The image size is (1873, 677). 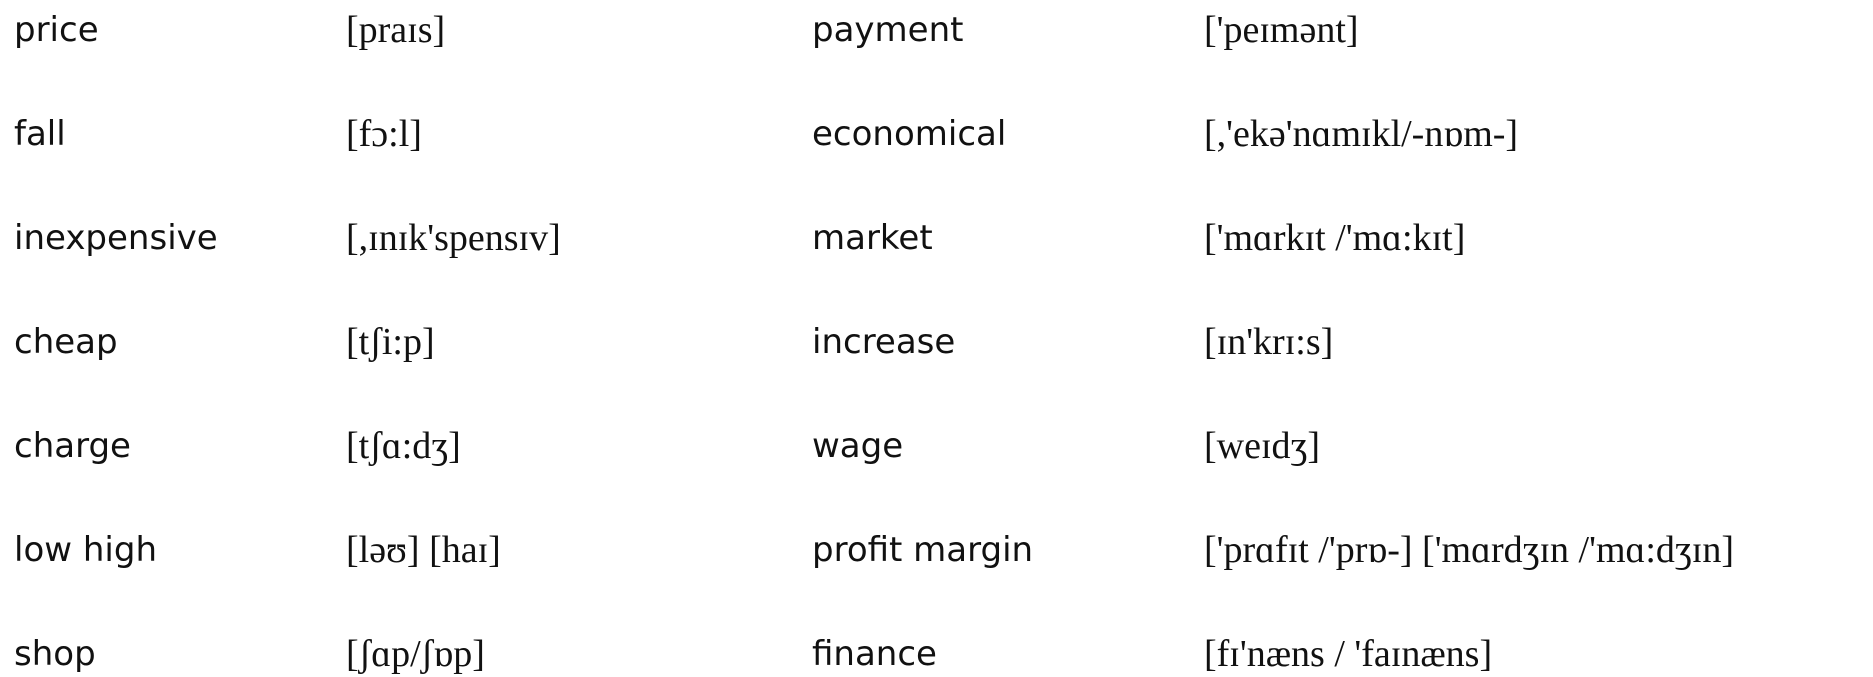 I want to click on pronunciation: [ʃɑp/ʃɒp], so click(x=415, y=654).